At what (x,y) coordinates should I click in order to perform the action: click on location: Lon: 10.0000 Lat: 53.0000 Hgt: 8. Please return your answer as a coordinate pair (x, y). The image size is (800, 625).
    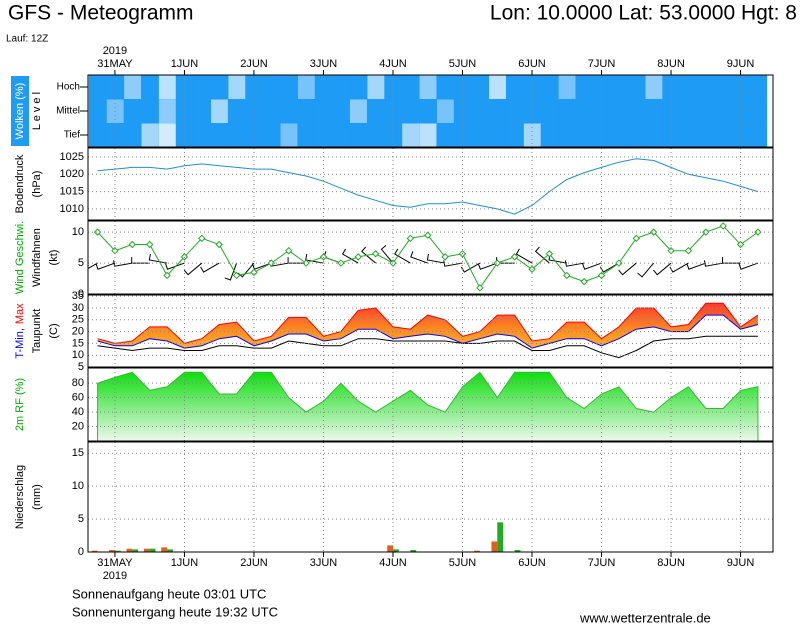
    Looking at the image, I should click on (643, 13).